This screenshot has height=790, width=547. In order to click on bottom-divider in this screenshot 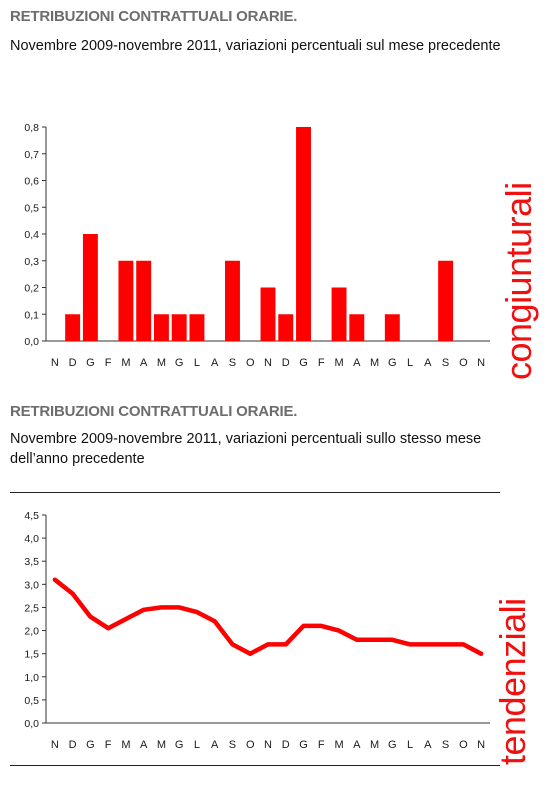, I will do `click(255, 765)`.